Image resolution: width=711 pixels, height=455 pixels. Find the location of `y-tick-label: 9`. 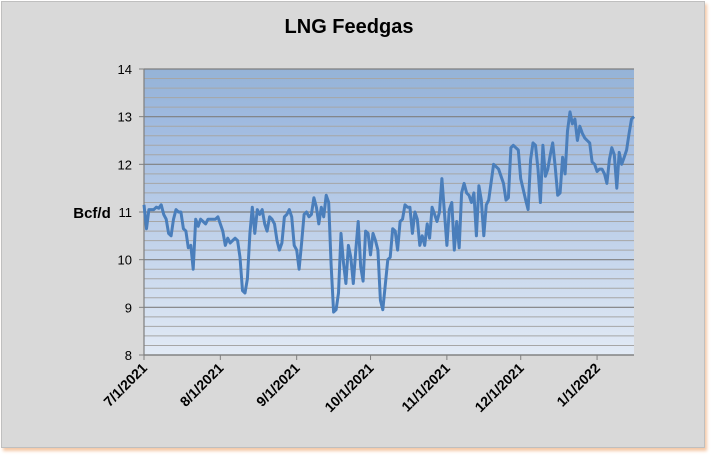

y-tick-label: 9 is located at coordinates (128, 307).